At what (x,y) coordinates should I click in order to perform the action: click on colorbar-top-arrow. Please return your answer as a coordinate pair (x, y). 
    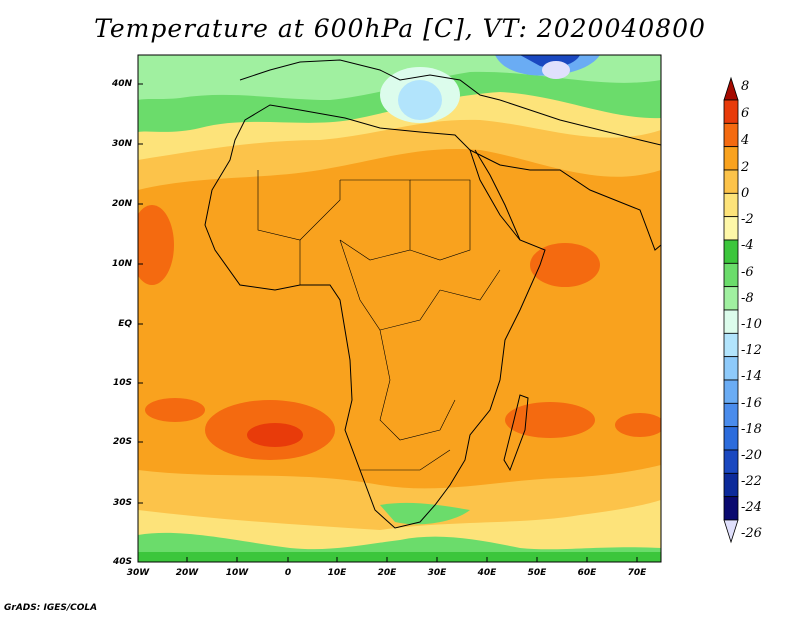
    Looking at the image, I should click on (731, 88).